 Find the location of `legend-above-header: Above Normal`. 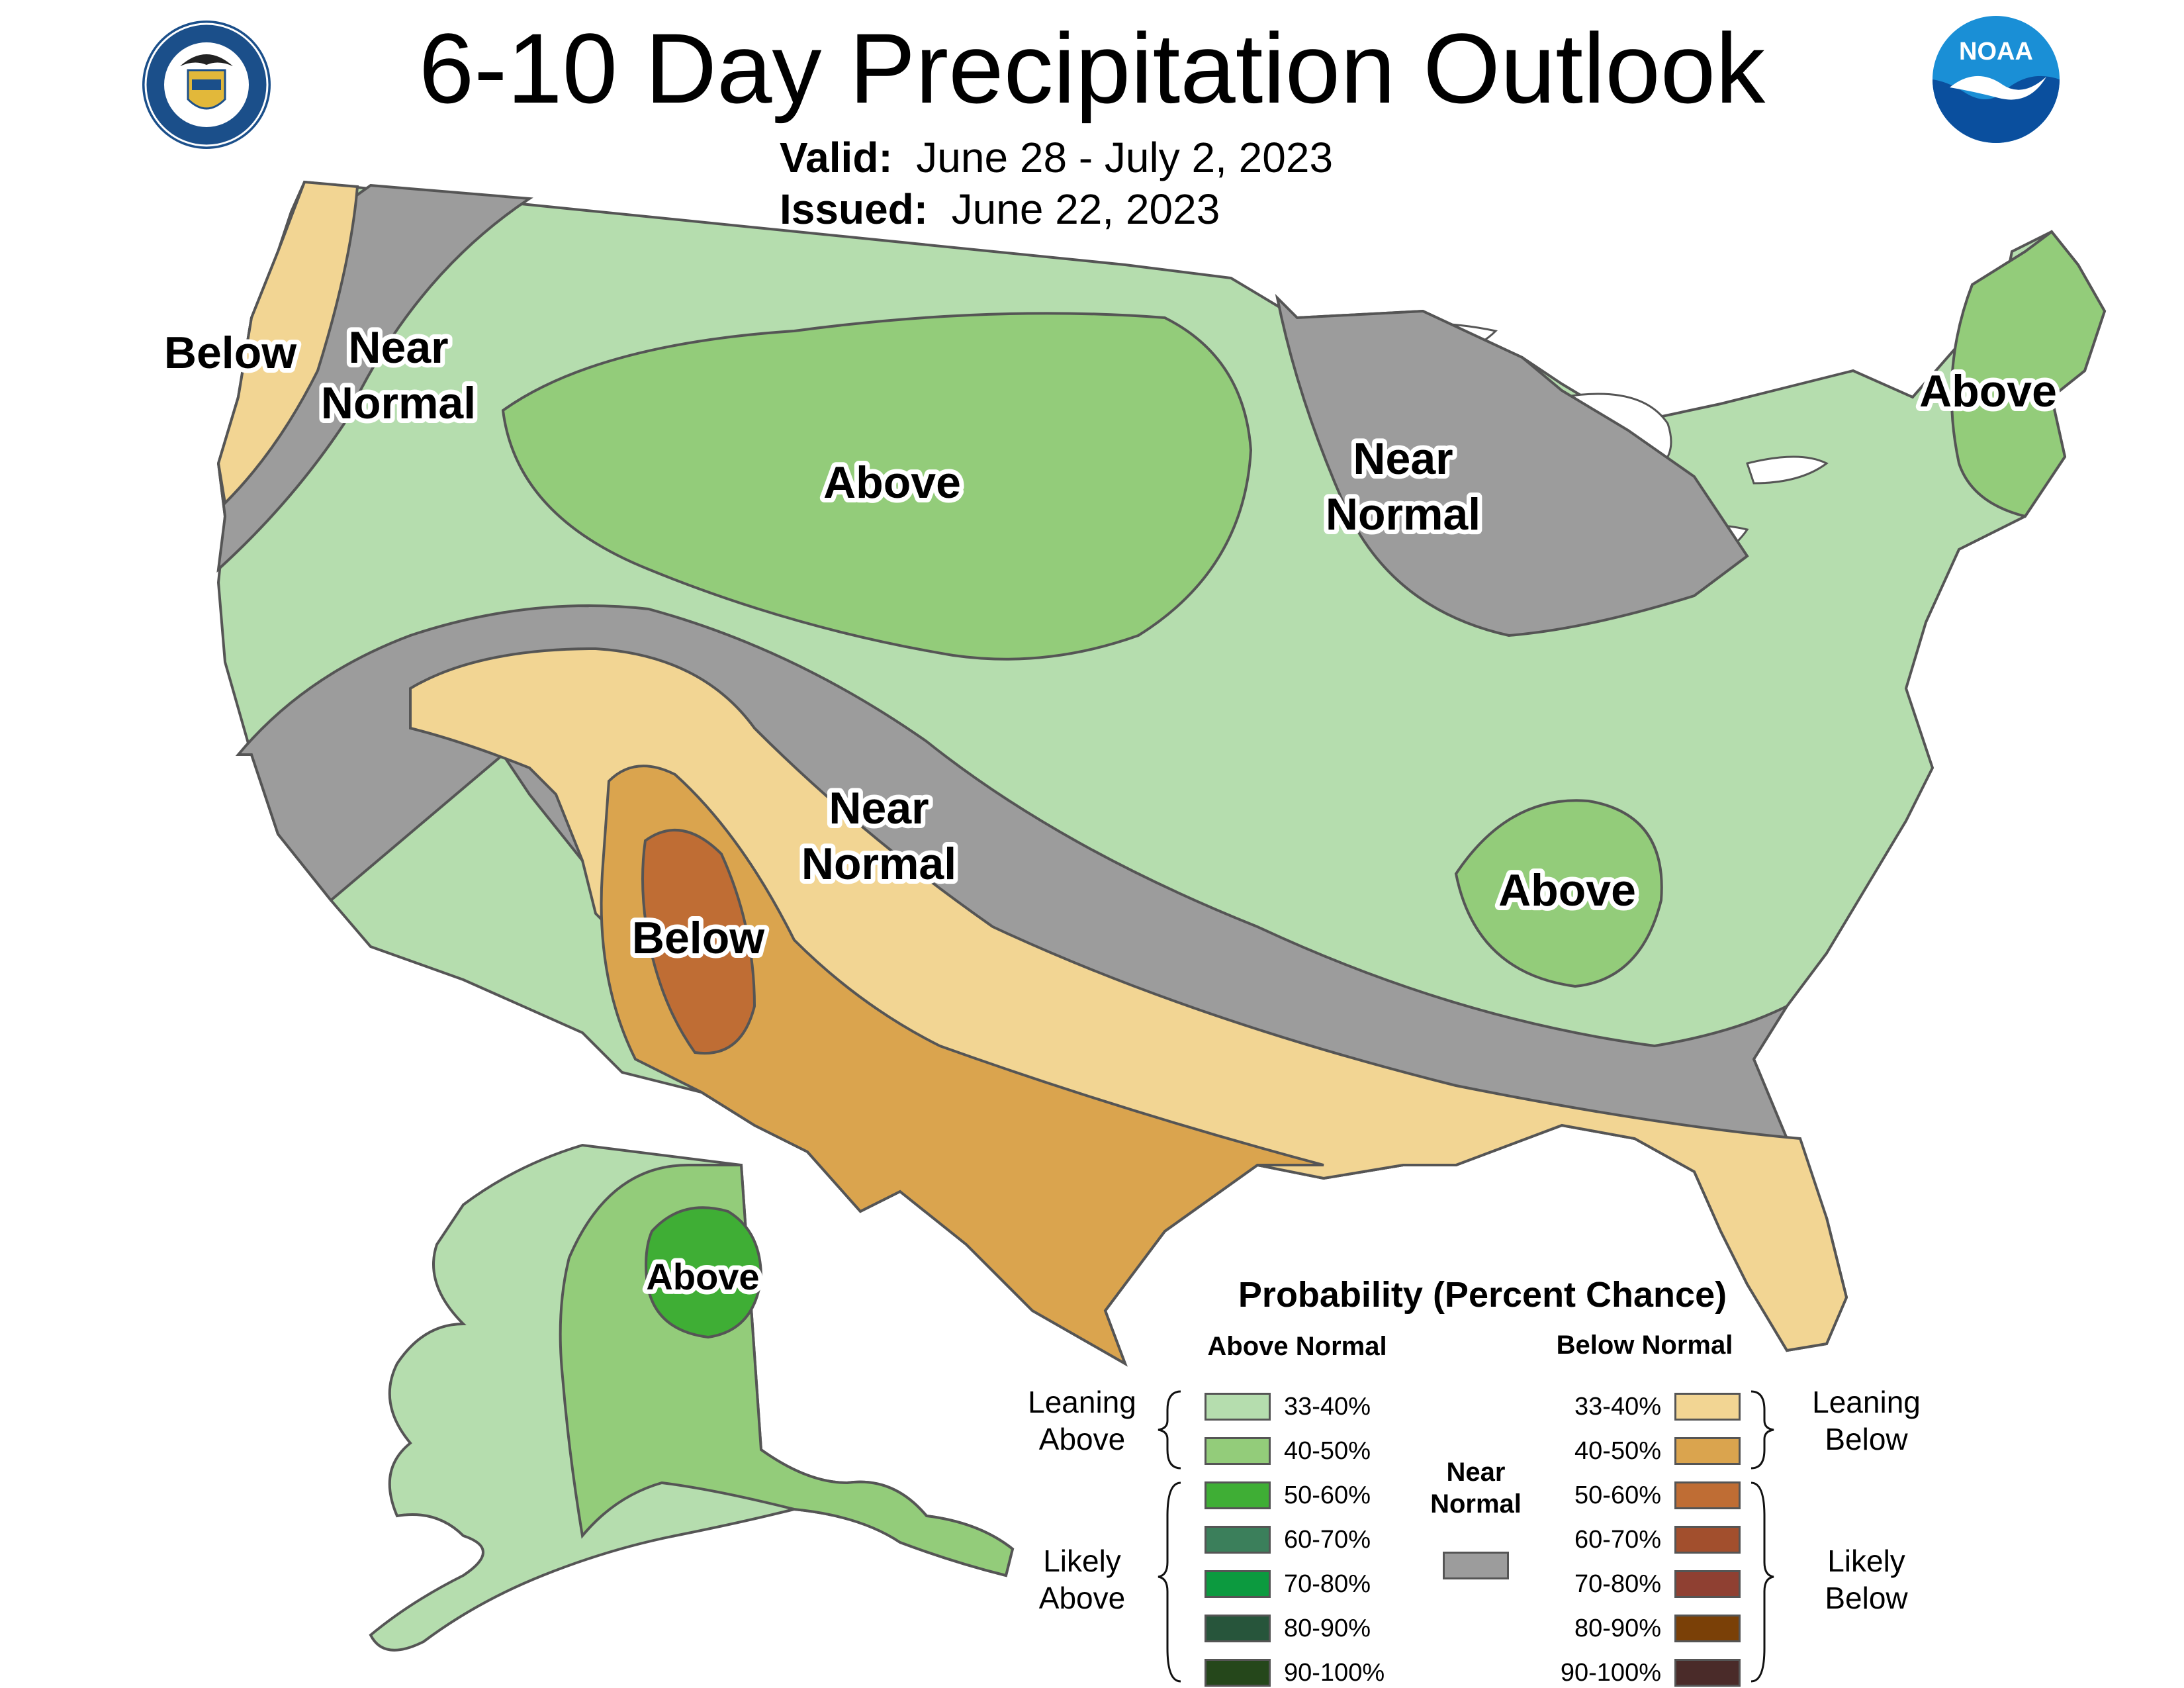

legend-above-header: Above Normal is located at coordinates (1297, 1346).